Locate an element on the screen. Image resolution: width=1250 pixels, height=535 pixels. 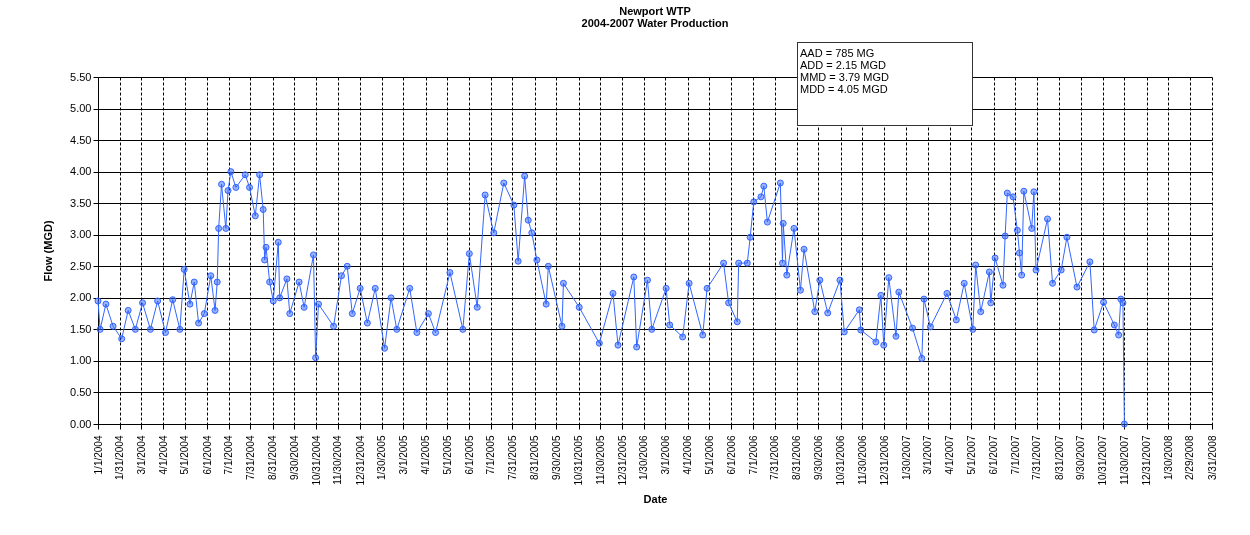
x-tick-label: 2/29/2008 is located at coordinates (1190, 457).